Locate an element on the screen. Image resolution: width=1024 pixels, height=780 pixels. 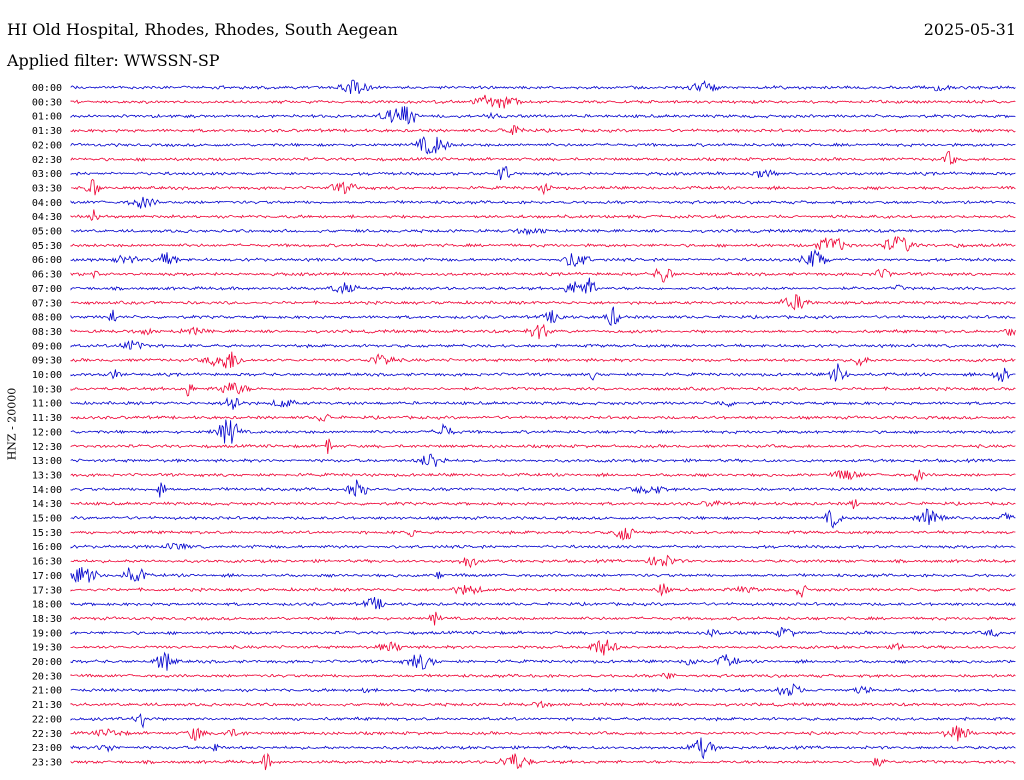
time-label: 22:00 is located at coordinates (47, 719).